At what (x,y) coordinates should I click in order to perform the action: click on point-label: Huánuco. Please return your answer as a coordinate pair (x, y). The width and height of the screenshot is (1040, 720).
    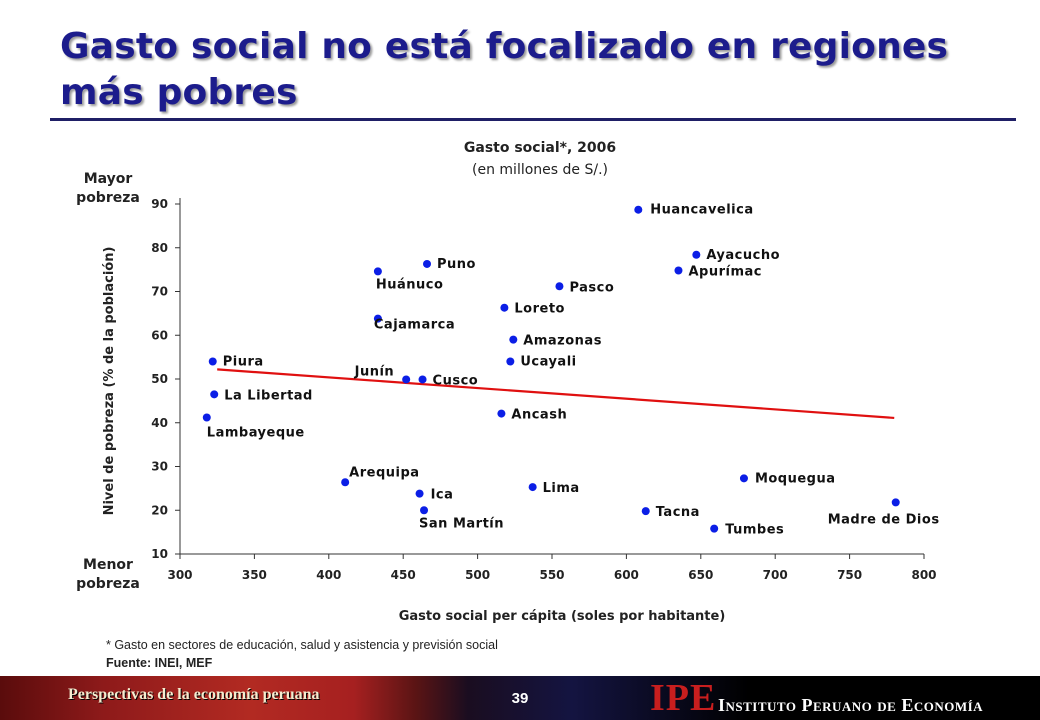
    Looking at the image, I should click on (410, 284).